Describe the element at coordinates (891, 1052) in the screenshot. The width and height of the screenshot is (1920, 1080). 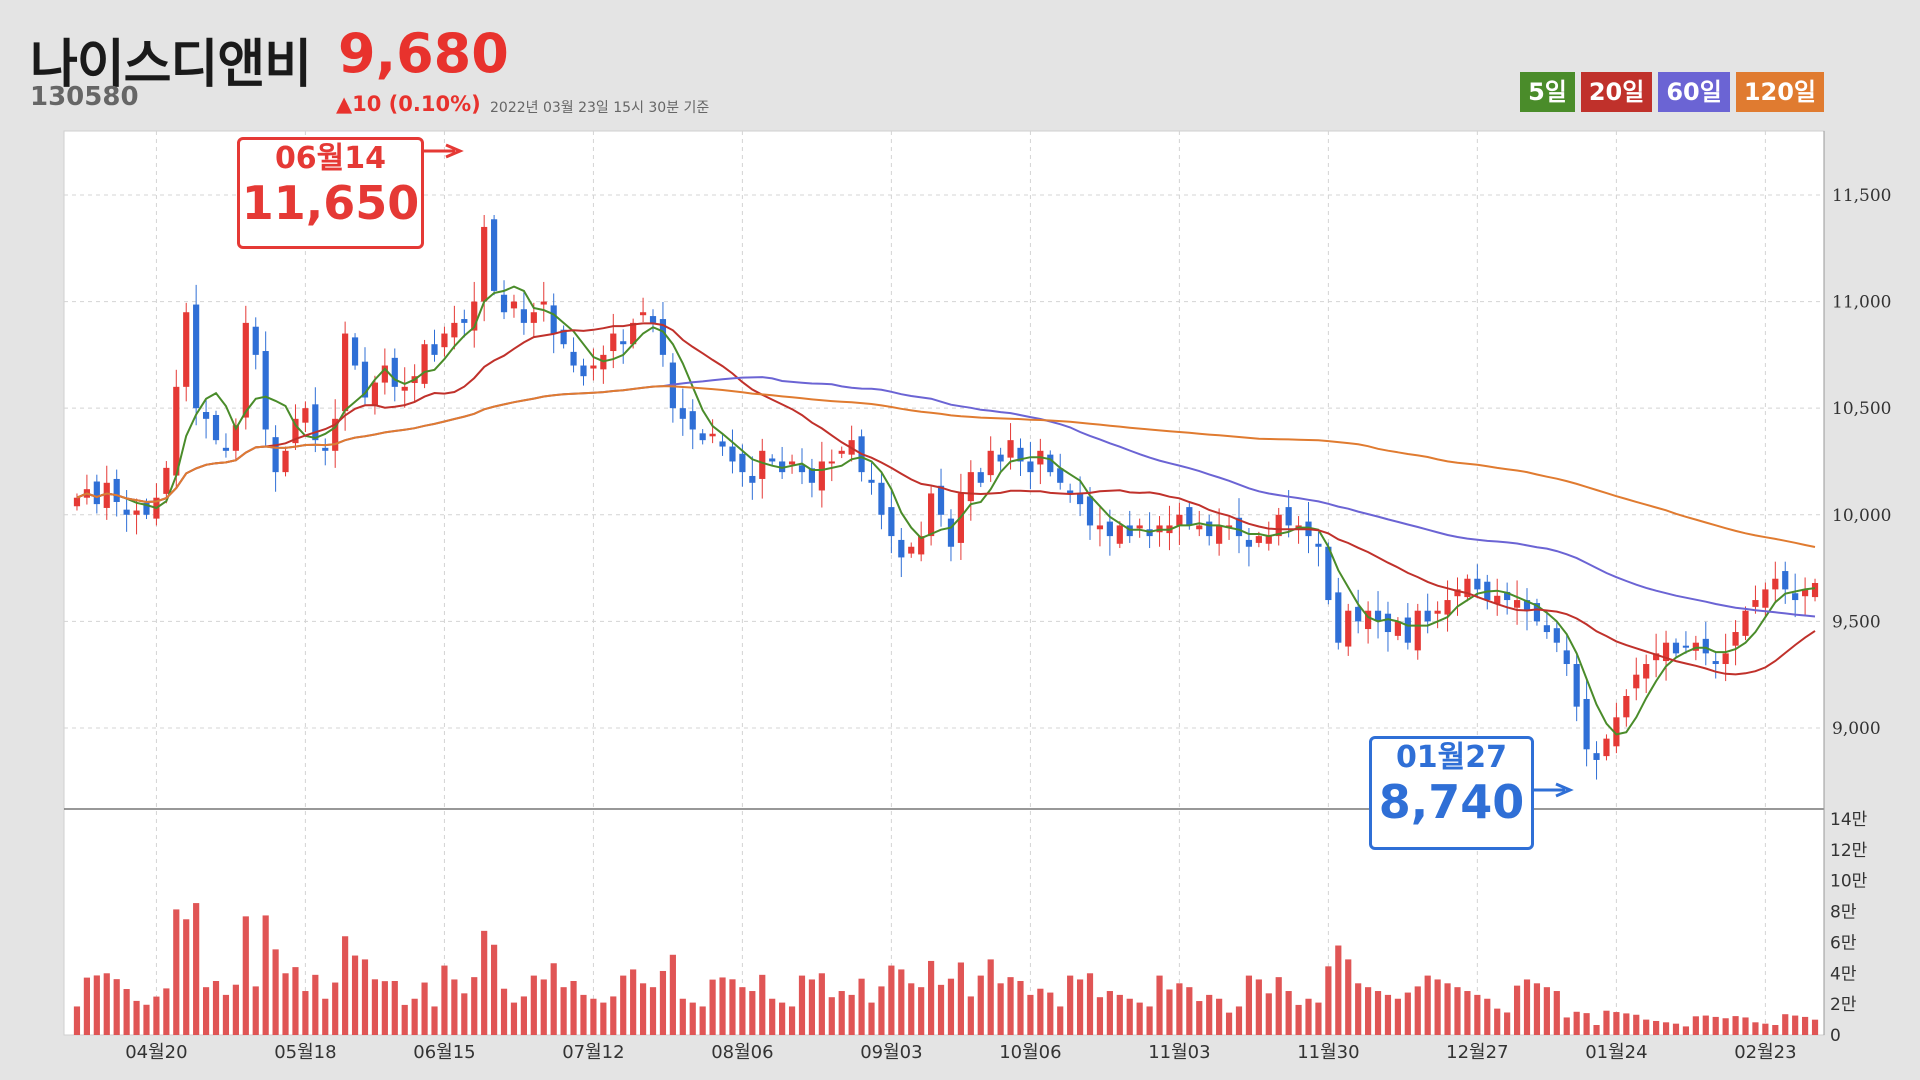
I see `date-tick-label: 09월03` at that location.